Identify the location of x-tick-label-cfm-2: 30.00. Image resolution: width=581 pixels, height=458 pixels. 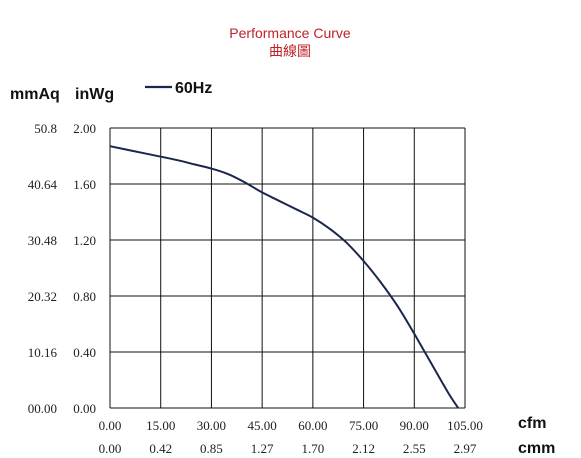
(211, 425).